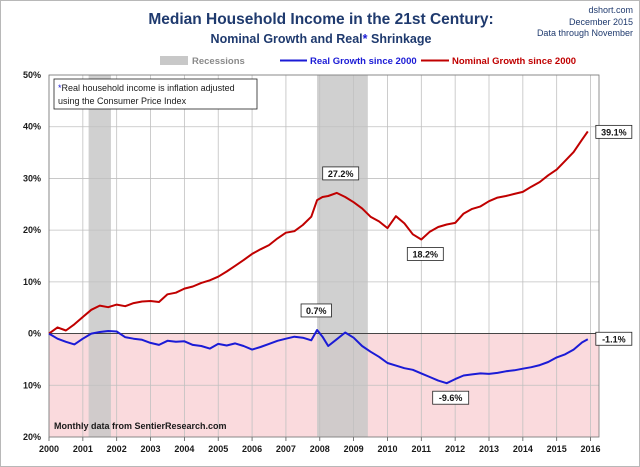 This screenshot has height=467, width=640. Describe the element at coordinates (320, 449) in the screenshot. I see `x-tick-label: 2008` at that location.